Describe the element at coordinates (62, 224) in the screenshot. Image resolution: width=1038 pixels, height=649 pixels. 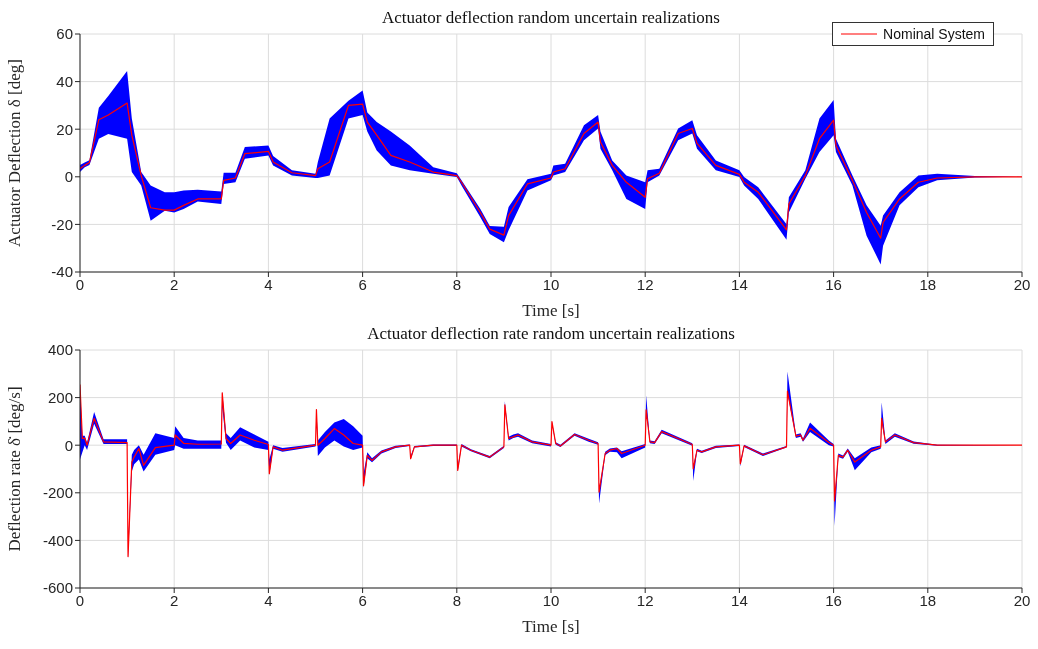
I see `y-tick-label: -20` at that location.